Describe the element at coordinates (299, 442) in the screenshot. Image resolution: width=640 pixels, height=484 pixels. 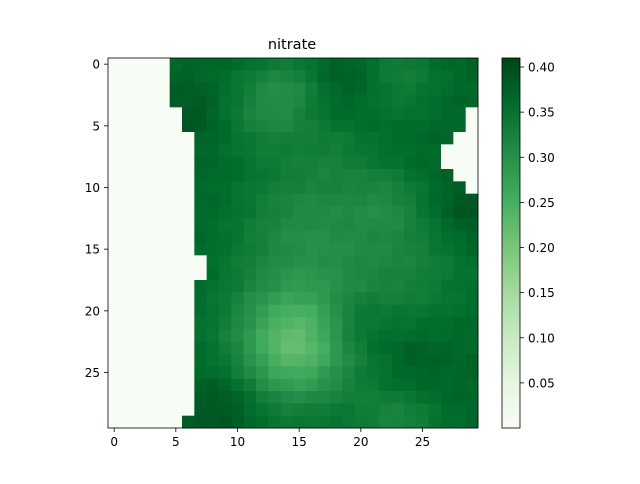
I see `x-tick-label: 15` at that location.